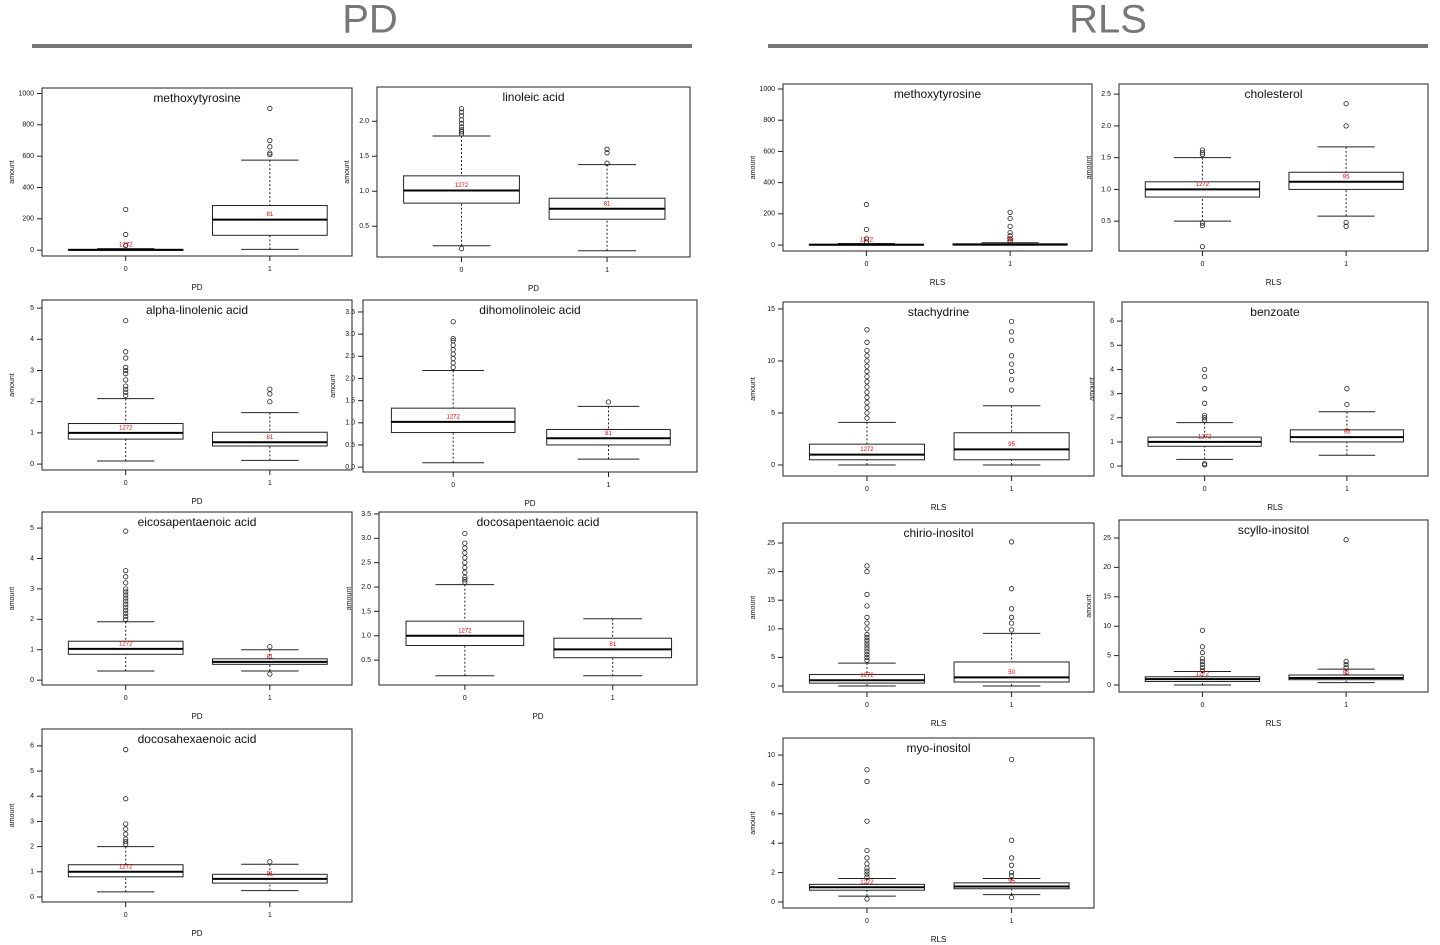 This screenshot has width=1440, height=945. I want to click on y-tick-label: 200, so click(769, 214).